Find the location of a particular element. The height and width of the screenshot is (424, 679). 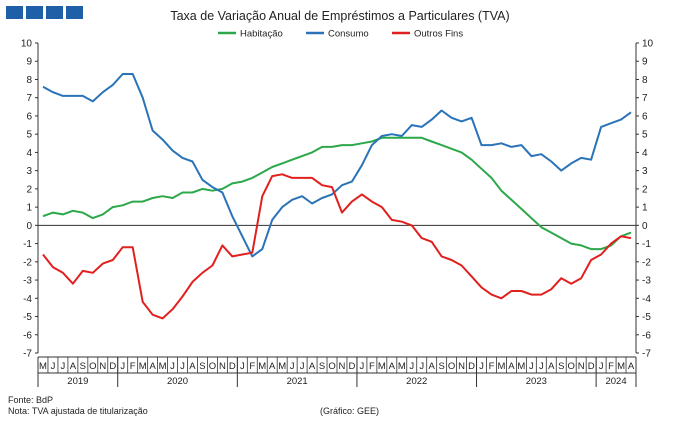

year-label: 2022 is located at coordinates (416, 381).